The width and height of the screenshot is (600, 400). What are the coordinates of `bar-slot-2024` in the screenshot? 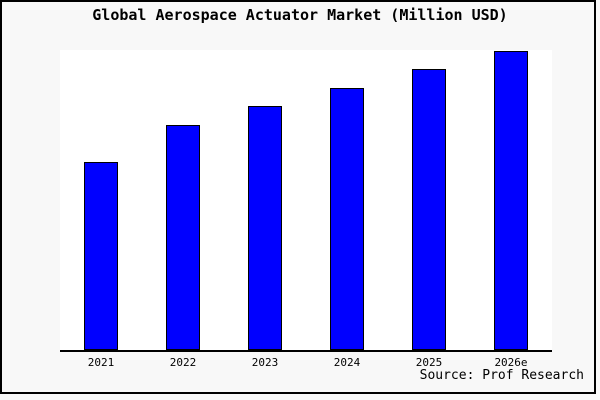 It's located at (347, 200).